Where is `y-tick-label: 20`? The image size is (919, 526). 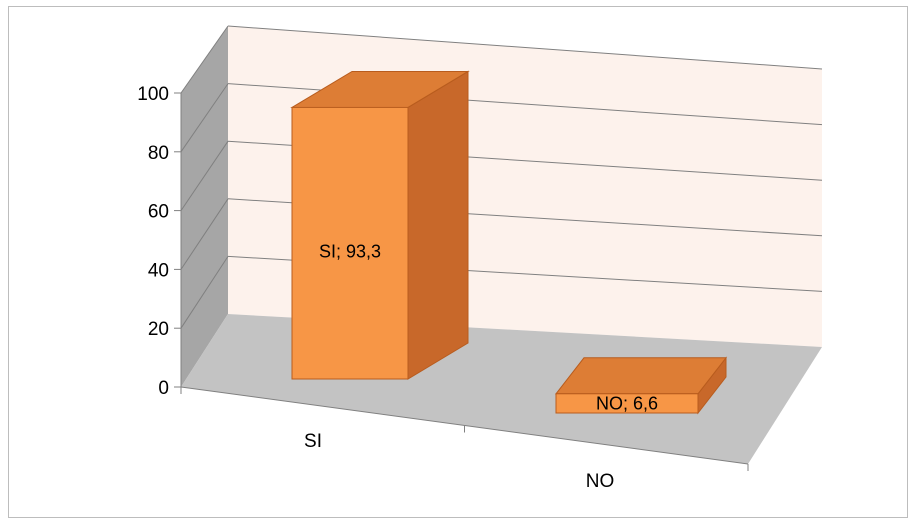
y-tick-label: 20 is located at coordinates (158, 329).